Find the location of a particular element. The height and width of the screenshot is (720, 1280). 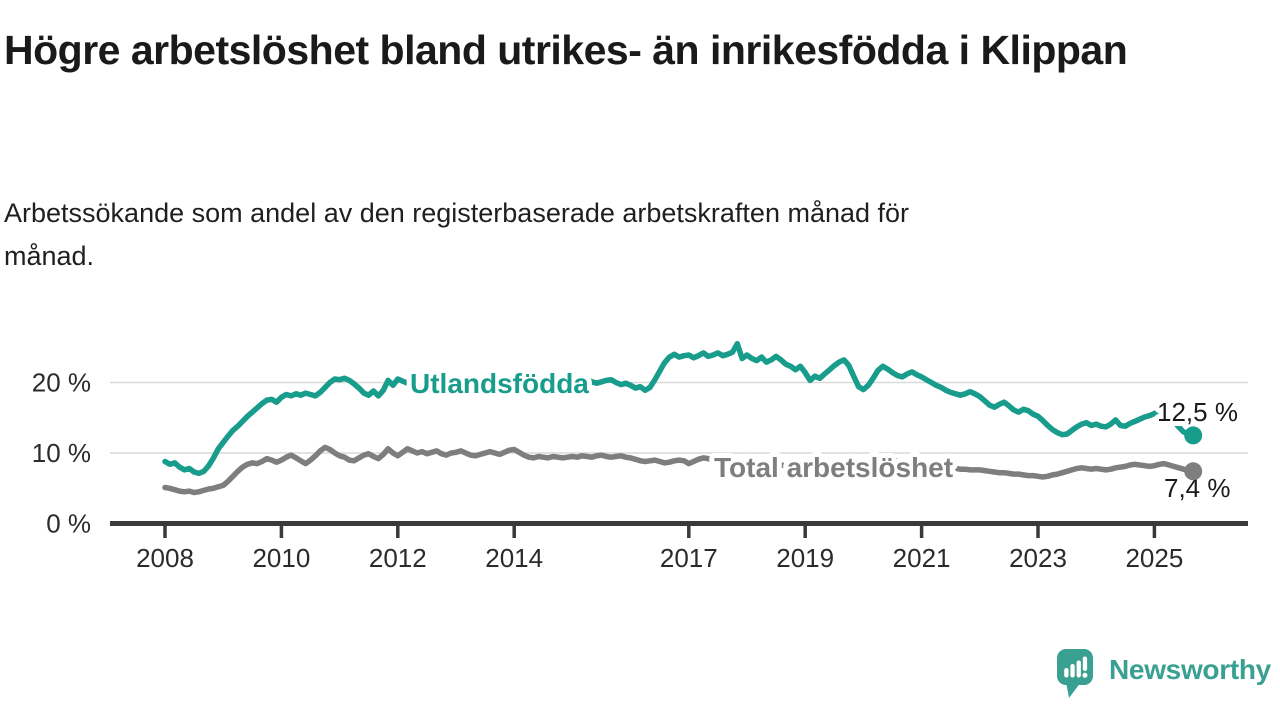

x-axis-tick-label: 2025 is located at coordinates (1154, 558).